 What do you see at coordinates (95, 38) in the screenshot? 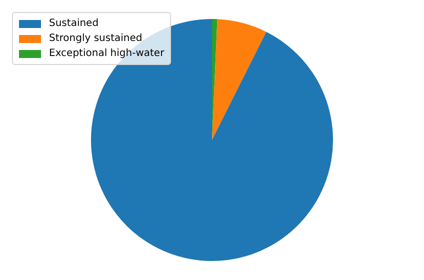
I see `legend-label: Strongly sustained` at bounding box center [95, 38].